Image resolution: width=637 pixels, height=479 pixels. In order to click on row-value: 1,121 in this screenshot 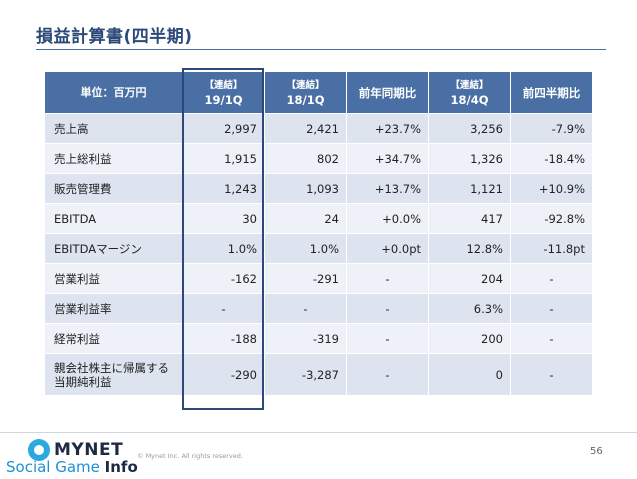, I will do `click(469, 188)`.